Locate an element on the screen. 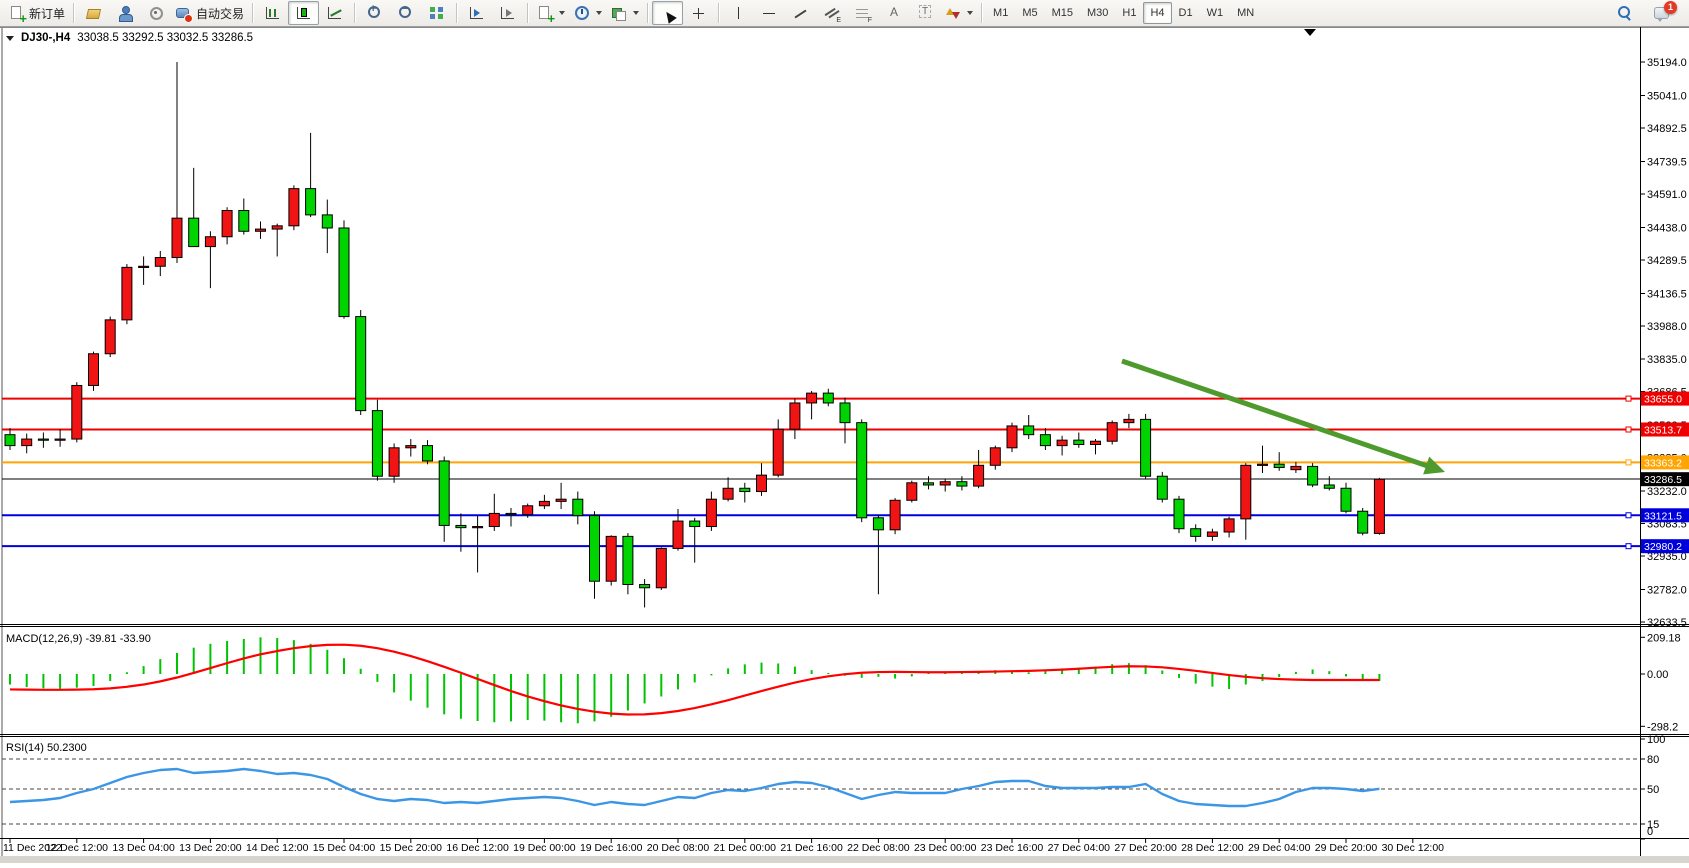  search-button is located at coordinates (1624, 13).